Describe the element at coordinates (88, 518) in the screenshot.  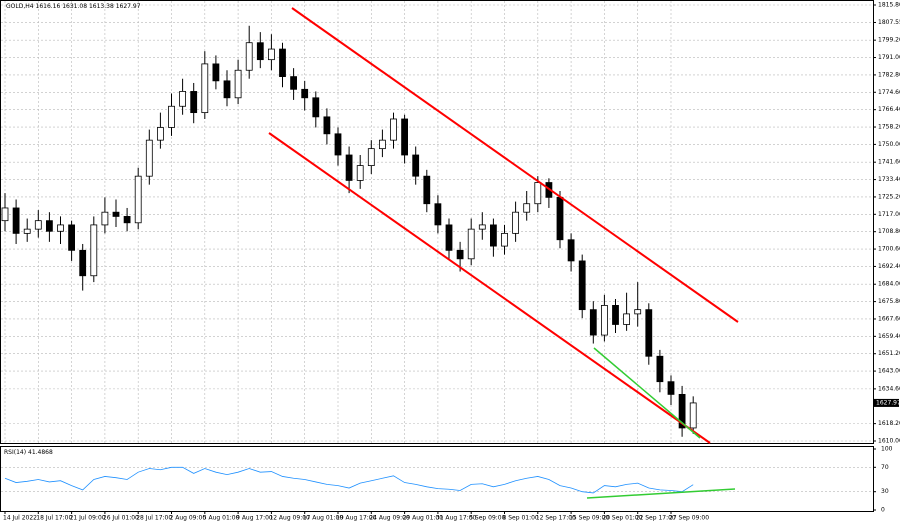
I see `x-tick-label: 21 Jul 09:00` at that location.